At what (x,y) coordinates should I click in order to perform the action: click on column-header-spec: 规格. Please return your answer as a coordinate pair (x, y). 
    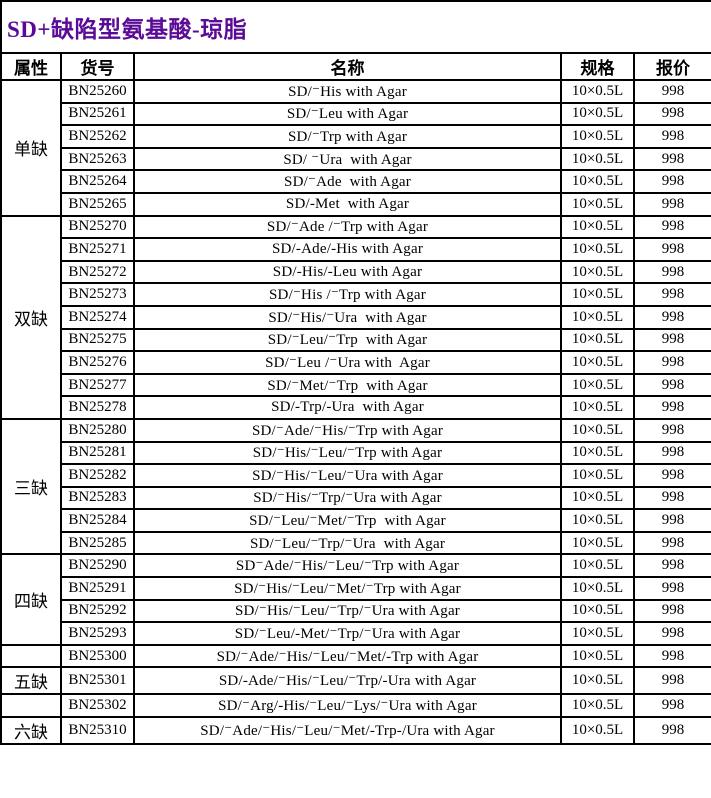
    Looking at the image, I should click on (597, 66).